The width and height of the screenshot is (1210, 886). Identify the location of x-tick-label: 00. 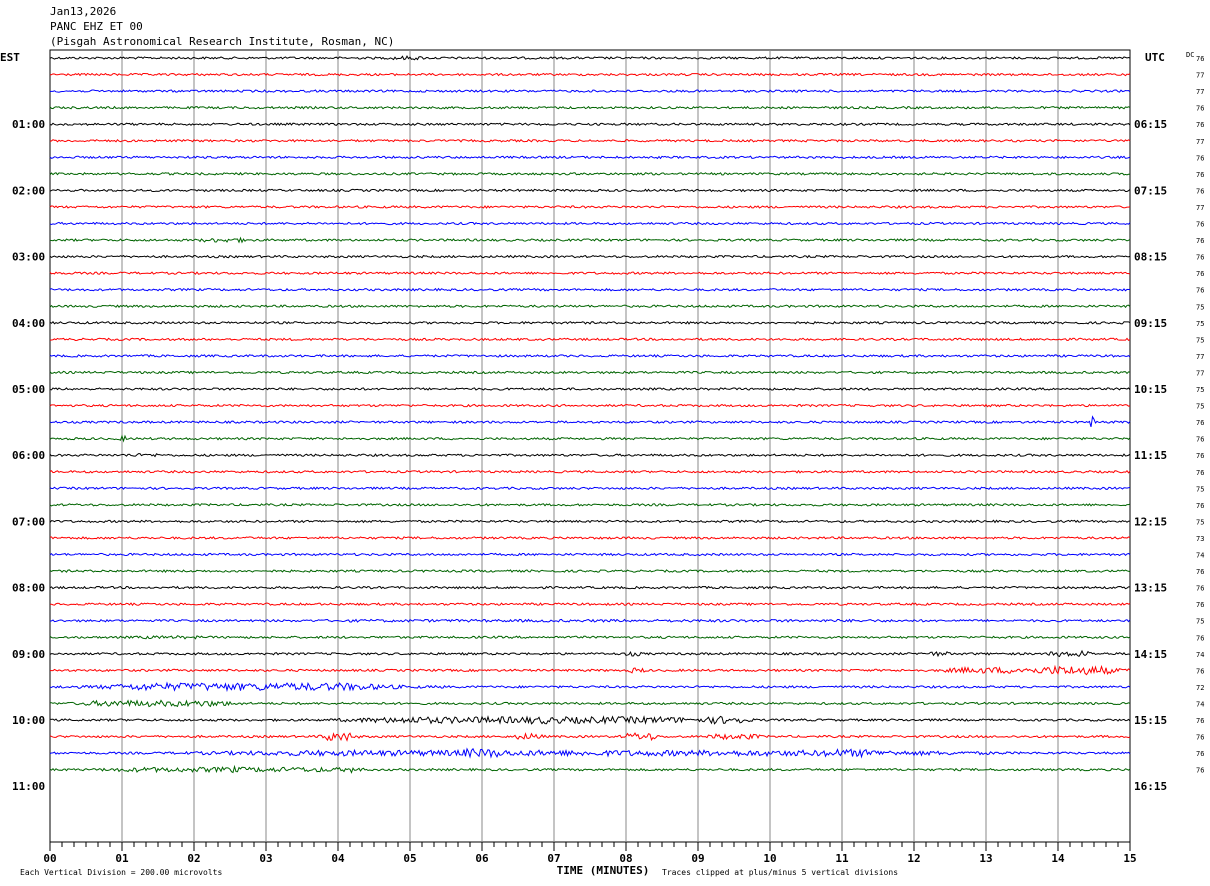
(49, 858).